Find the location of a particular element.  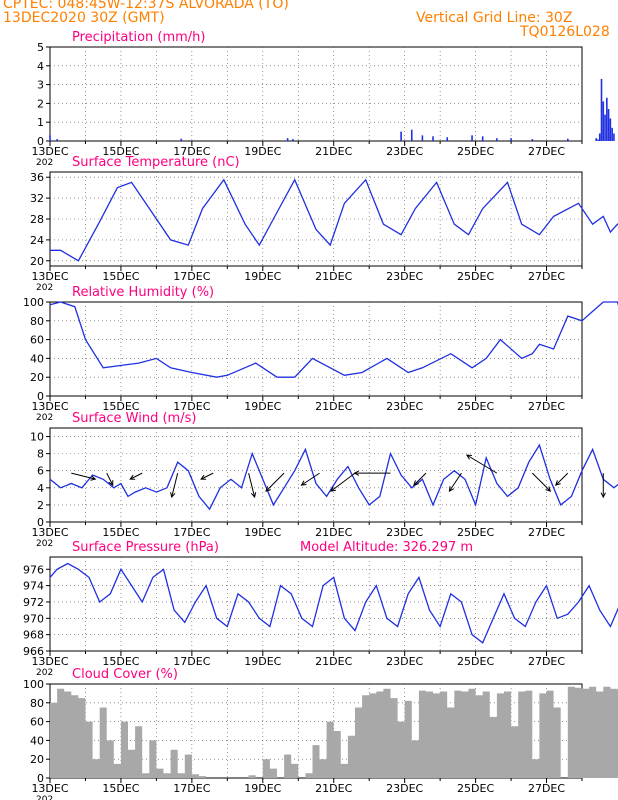

y-tick-label: 970 is located at coordinates (33, 618).